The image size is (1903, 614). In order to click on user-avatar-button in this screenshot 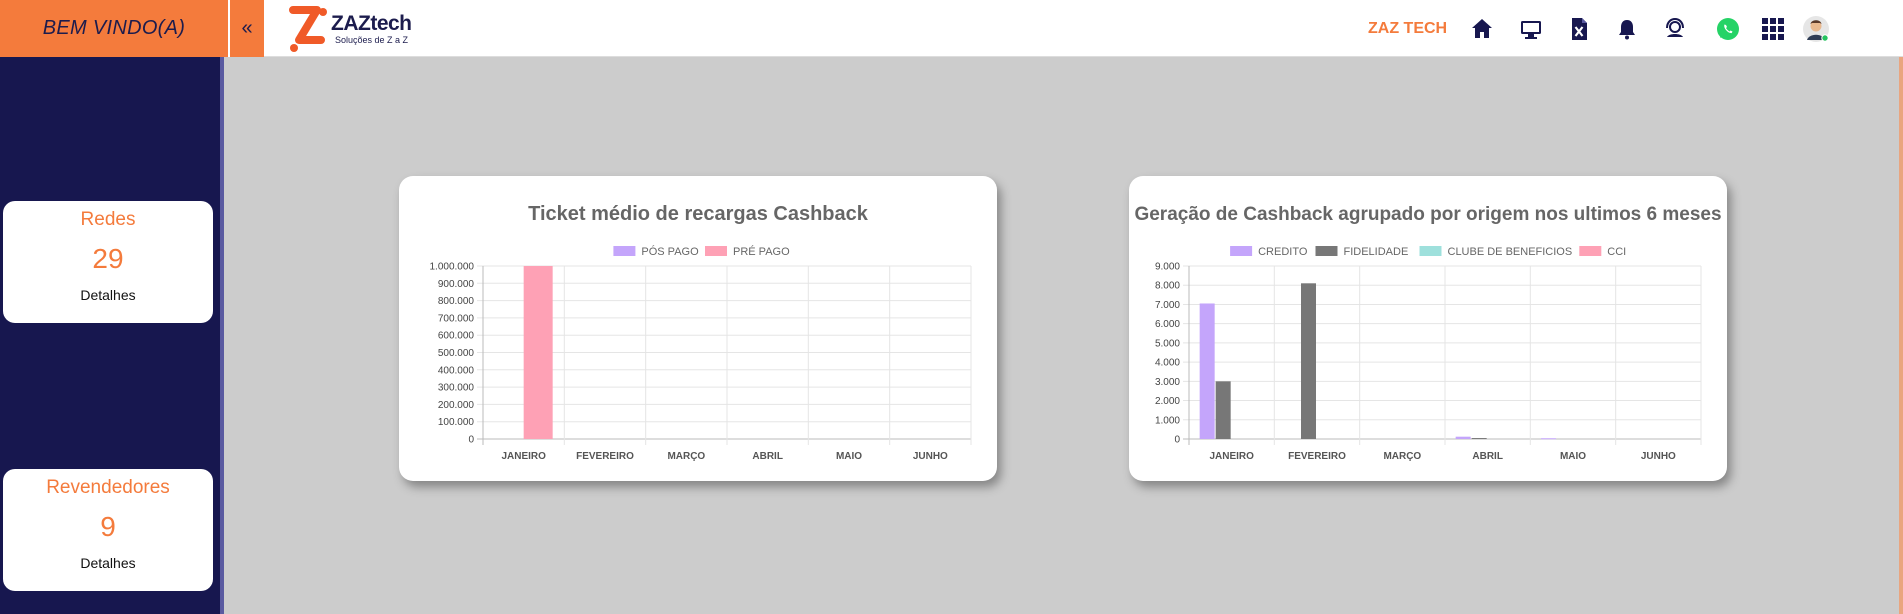, I will do `click(1816, 29)`.